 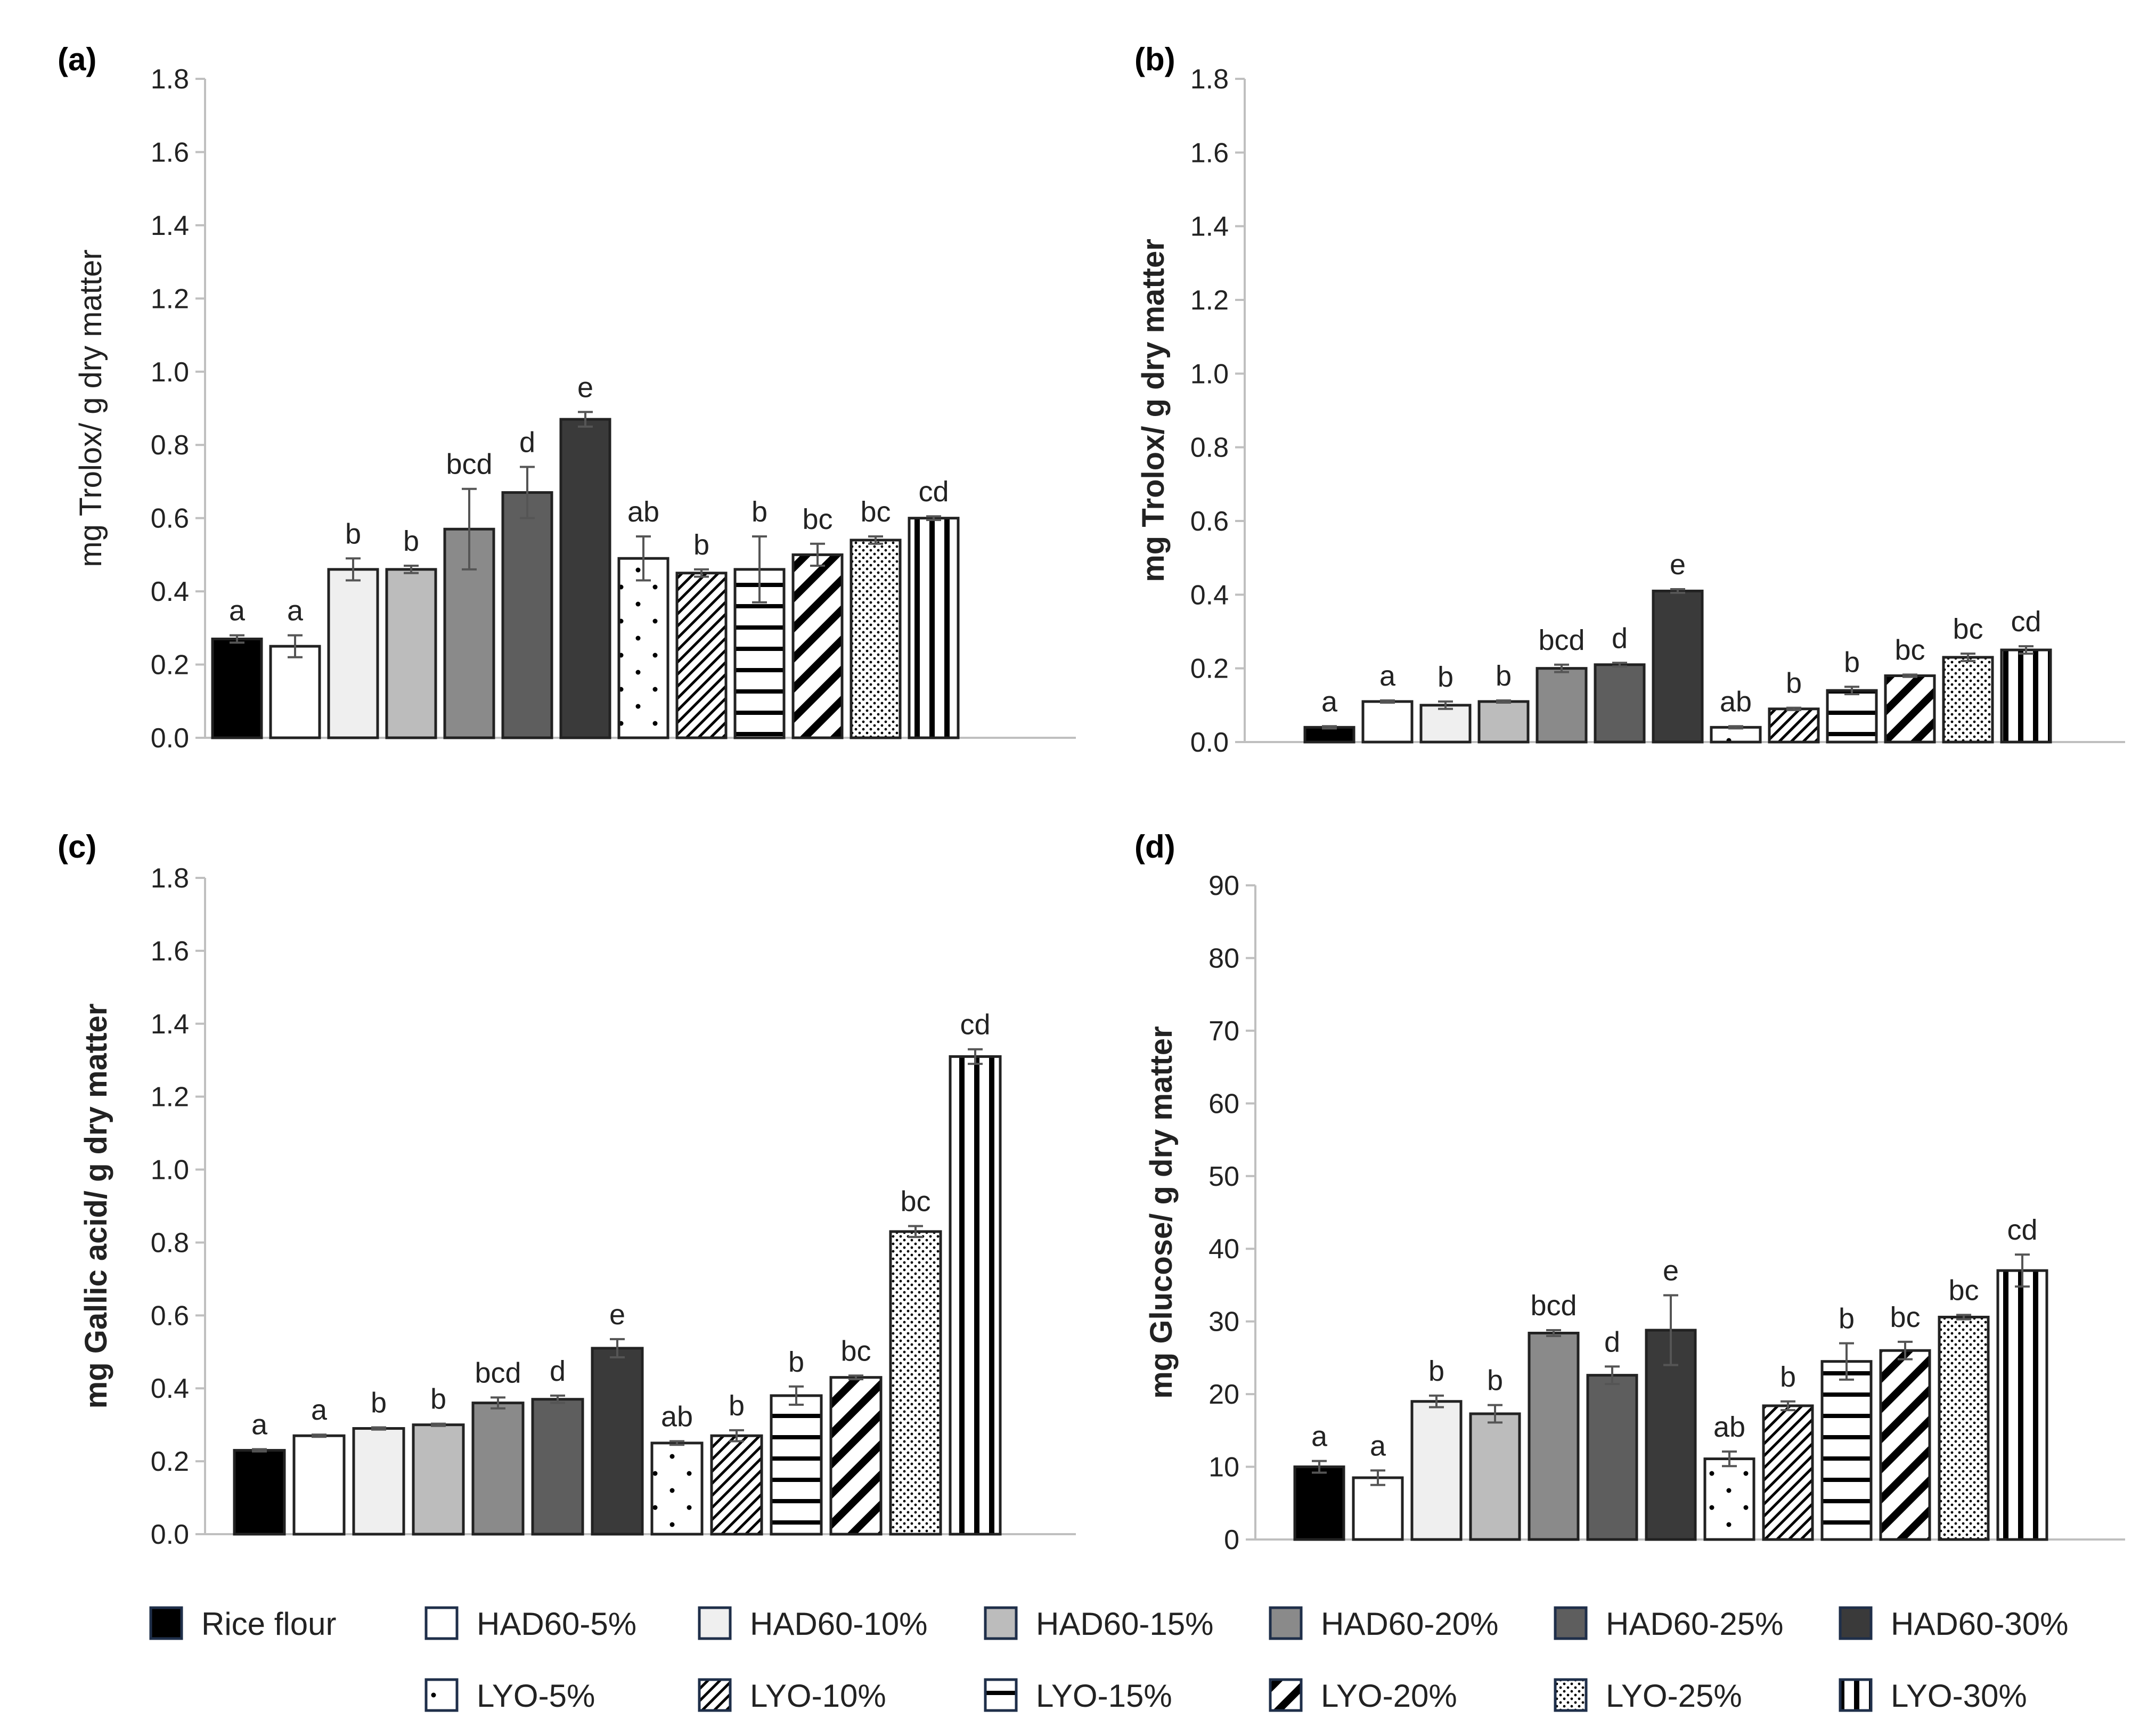 I want to click on y-tick-label: 90, so click(x=1224, y=885).